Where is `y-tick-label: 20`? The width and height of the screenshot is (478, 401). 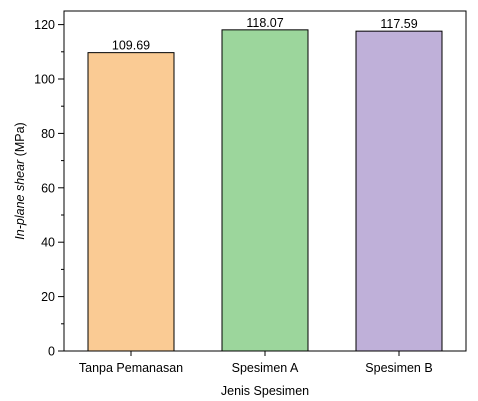
y-tick-label: 20 is located at coordinates (48, 297).